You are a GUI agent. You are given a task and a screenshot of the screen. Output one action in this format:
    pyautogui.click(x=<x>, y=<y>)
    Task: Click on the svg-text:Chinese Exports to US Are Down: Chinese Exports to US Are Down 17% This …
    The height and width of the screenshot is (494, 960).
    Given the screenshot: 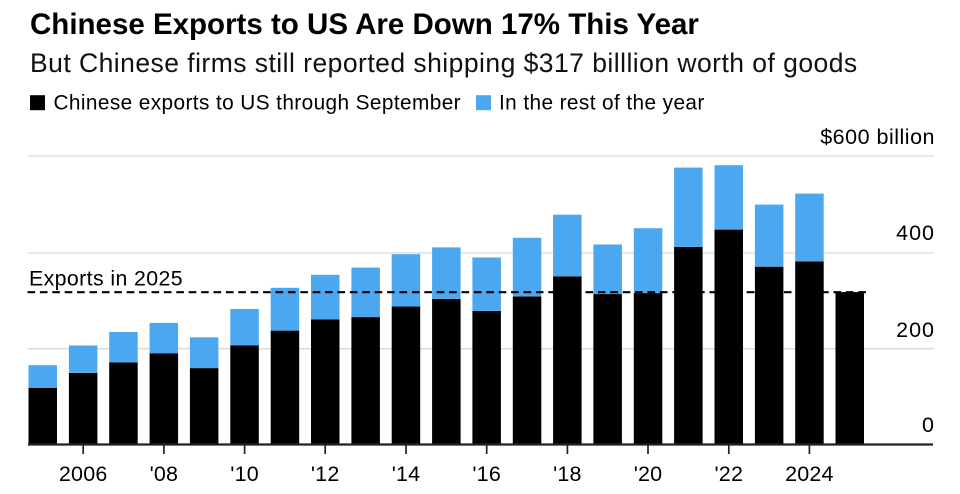 What is the action you would take?
    pyautogui.click(x=364, y=24)
    